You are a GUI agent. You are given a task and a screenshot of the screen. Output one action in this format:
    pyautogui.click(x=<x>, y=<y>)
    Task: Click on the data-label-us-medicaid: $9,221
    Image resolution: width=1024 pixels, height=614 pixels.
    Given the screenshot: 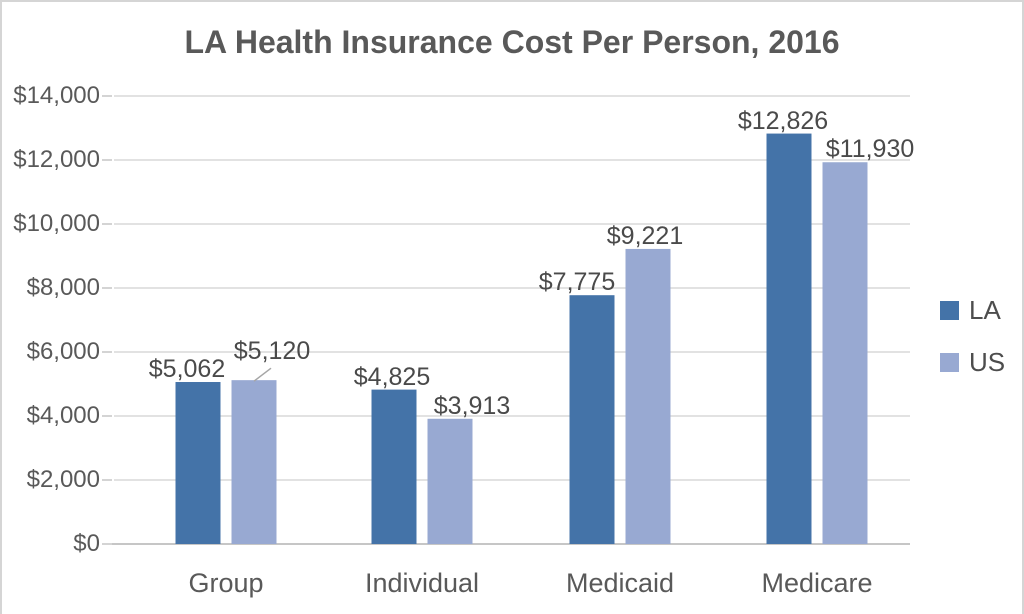 What is the action you would take?
    pyautogui.click(x=645, y=235)
    